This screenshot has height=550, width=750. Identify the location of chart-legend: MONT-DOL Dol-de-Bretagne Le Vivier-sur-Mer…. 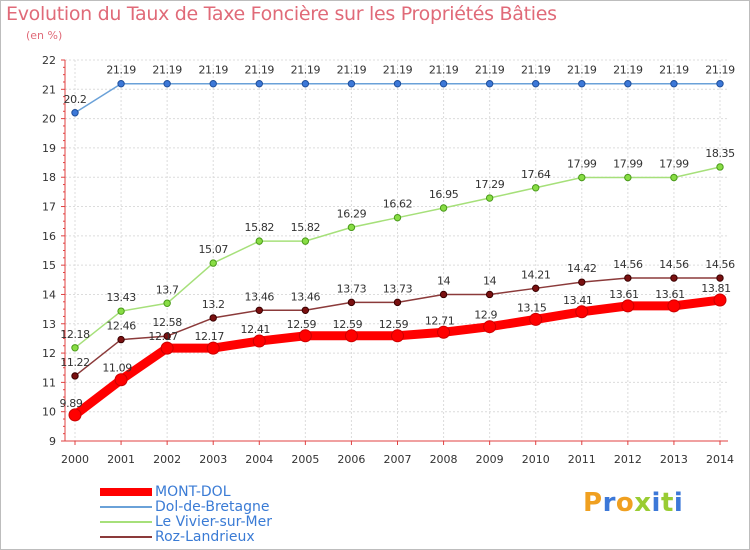
(186, 514).